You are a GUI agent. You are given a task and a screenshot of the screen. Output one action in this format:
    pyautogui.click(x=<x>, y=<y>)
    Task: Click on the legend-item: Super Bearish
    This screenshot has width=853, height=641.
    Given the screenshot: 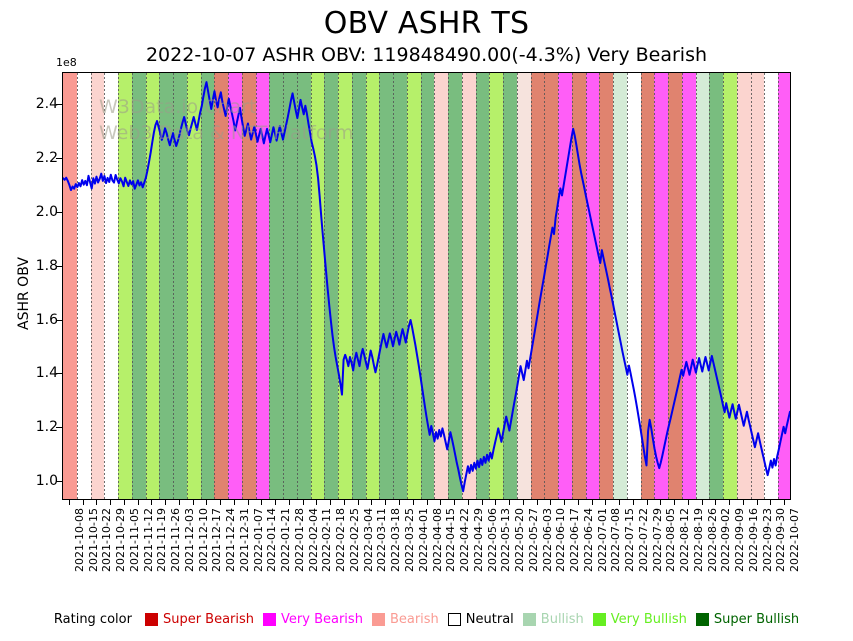 What is the action you would take?
    pyautogui.click(x=199, y=619)
    